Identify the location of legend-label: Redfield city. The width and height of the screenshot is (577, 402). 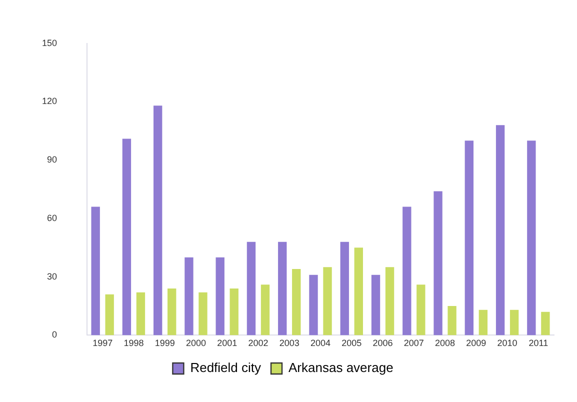
(226, 368).